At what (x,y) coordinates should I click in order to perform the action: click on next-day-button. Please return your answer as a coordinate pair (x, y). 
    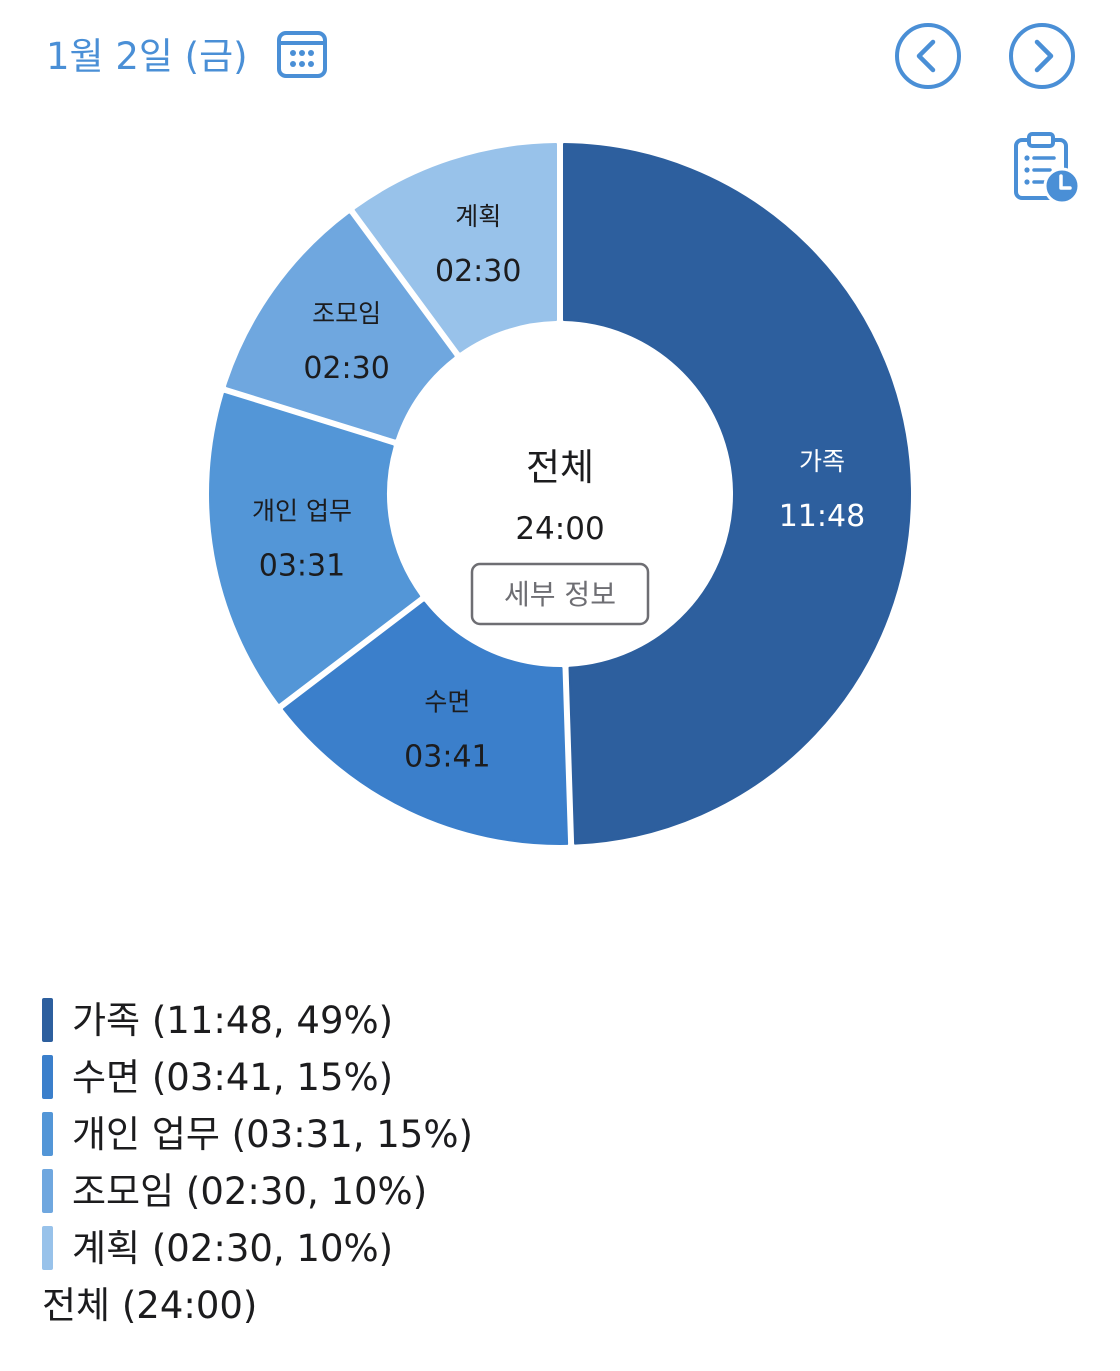
    Looking at the image, I should click on (1042, 56).